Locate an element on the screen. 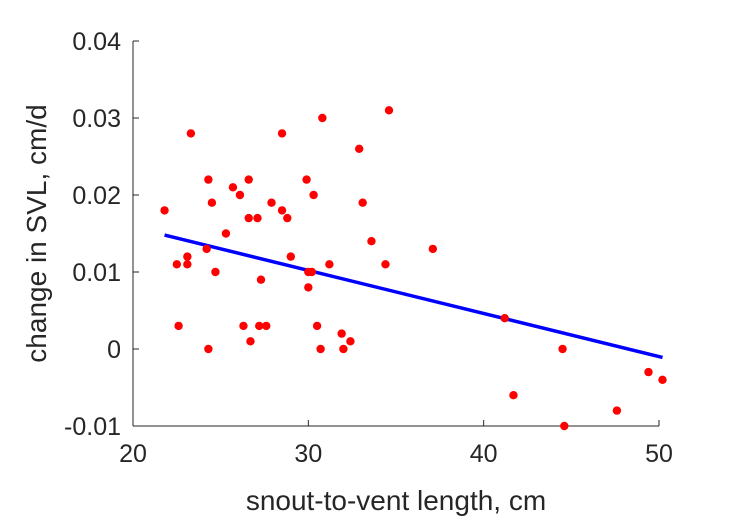 This screenshot has width=729, height=521. y-tick-label: 0 is located at coordinates (114, 350).